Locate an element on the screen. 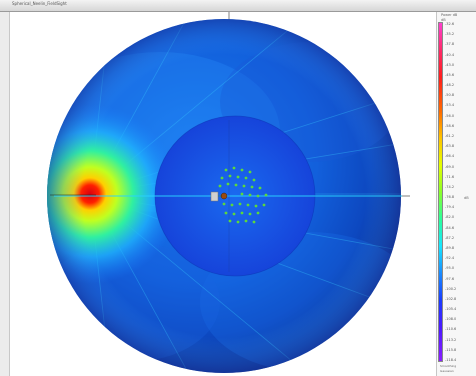 This screenshot has height=376, width=476. colorbar-tick-label: -76.8 is located at coordinates (450, 197).